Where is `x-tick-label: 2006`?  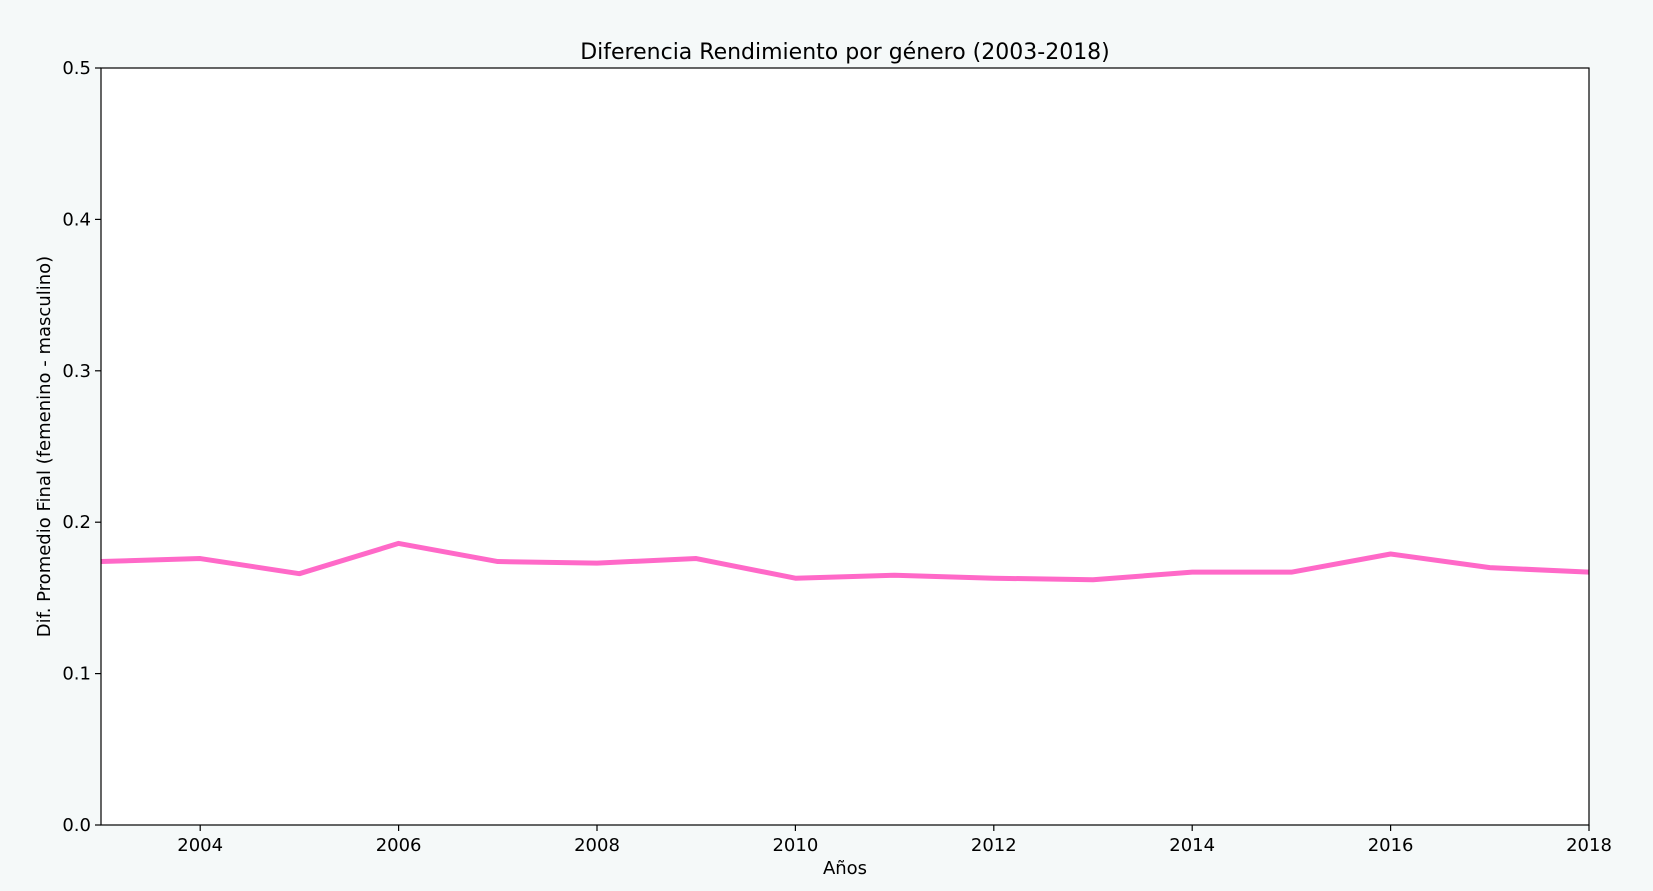
x-tick-label: 2006 is located at coordinates (399, 845).